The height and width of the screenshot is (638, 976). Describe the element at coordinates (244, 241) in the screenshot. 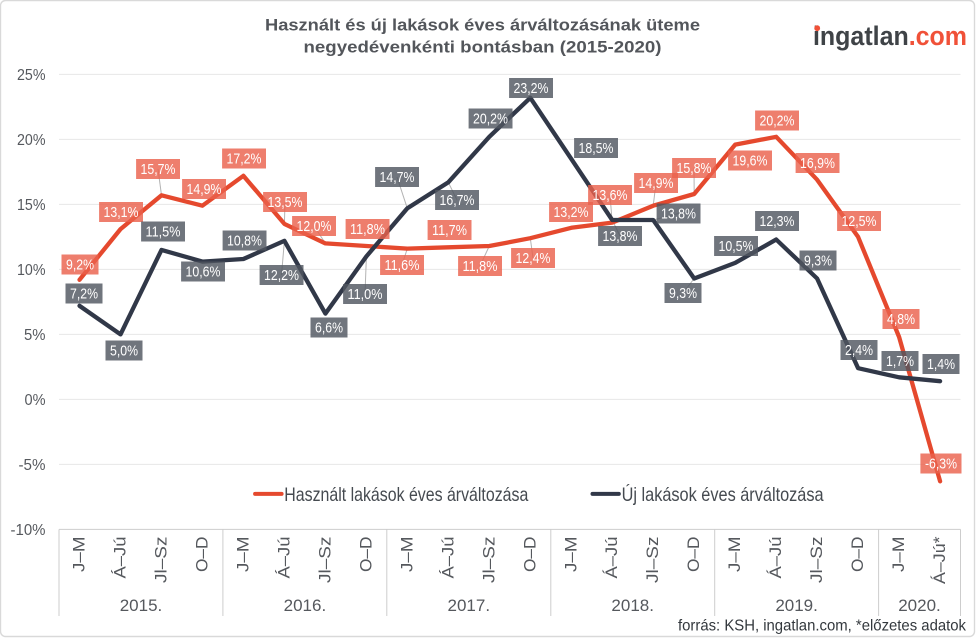

I see `svg-text: 10,8%` at that location.